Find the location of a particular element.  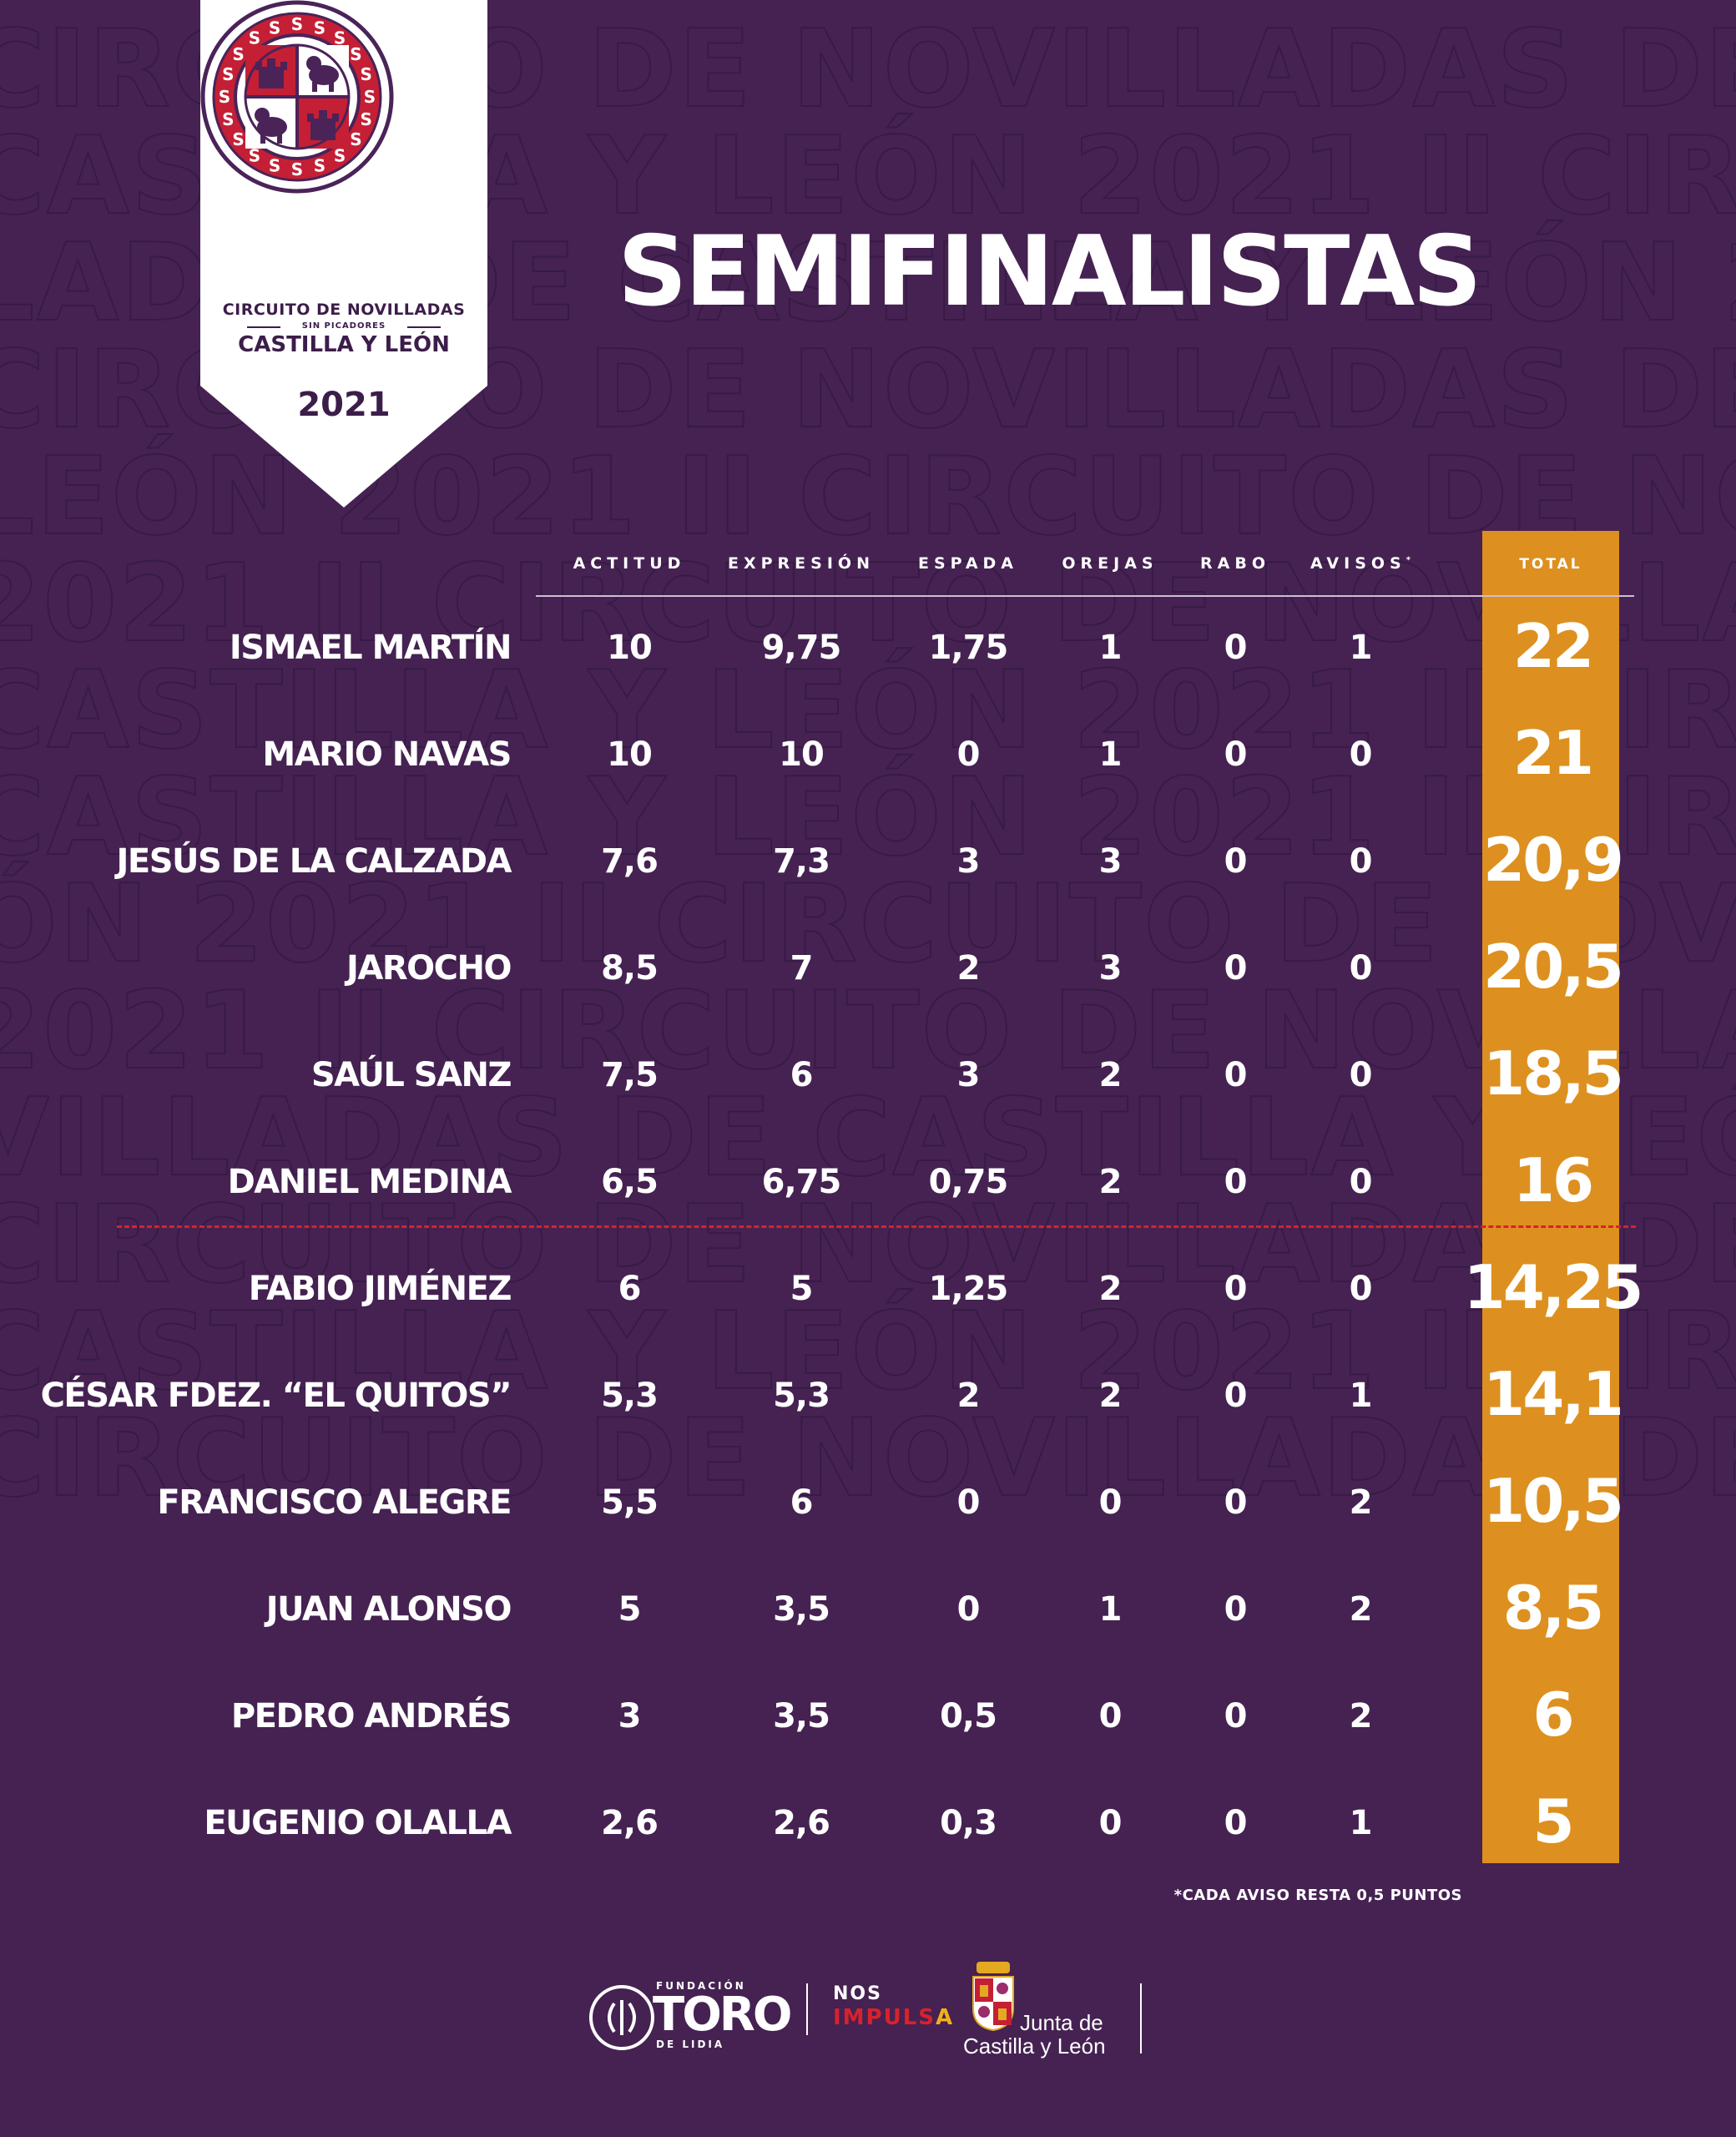

score-espada: 0,5 is located at coordinates (968, 1716).